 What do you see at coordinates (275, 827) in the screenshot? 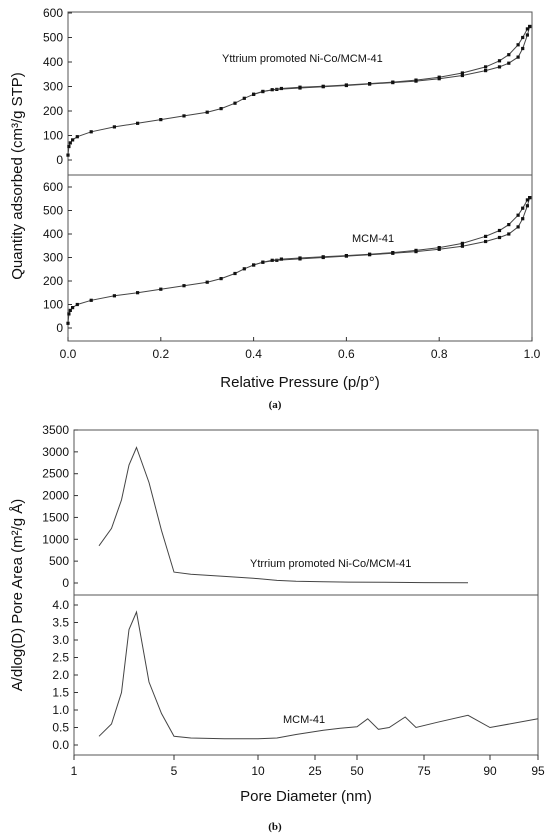
I see `b-caption: (b)` at bounding box center [275, 827].